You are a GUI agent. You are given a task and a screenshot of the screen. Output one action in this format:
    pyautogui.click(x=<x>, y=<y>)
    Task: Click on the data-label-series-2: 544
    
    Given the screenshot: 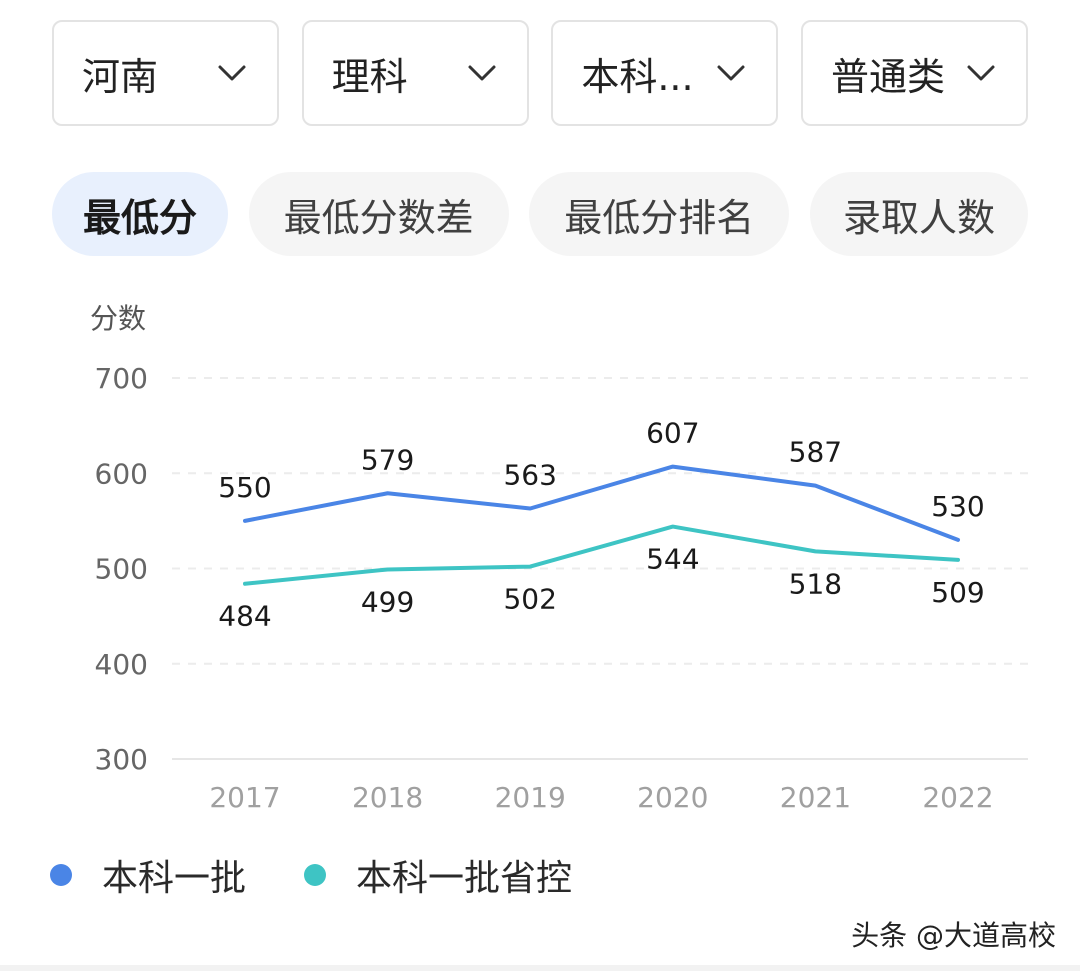 What is the action you would take?
    pyautogui.click(x=672, y=559)
    